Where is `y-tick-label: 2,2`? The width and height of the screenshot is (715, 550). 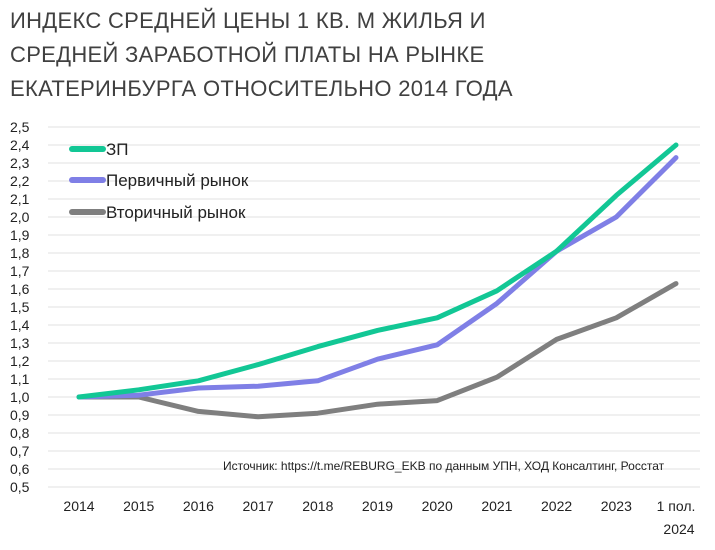 y-tick-label: 2,2 is located at coordinates (20, 181).